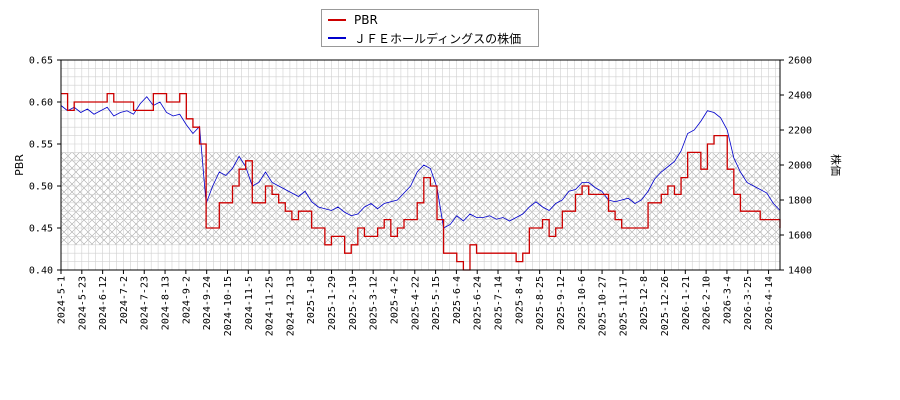 The height and width of the screenshot is (400, 900). I want to click on right-tick-label: 2000, so click(800, 166).